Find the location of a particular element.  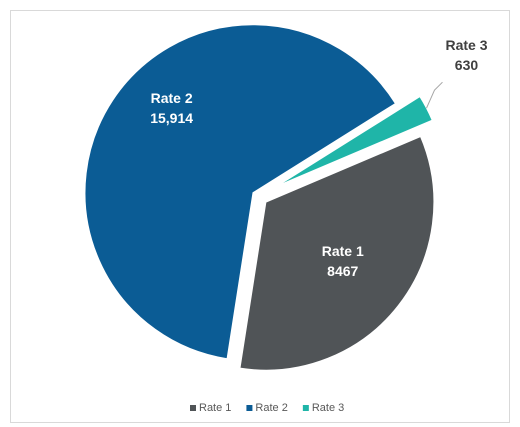

legend-label: Rate 2 is located at coordinates (271, 408).